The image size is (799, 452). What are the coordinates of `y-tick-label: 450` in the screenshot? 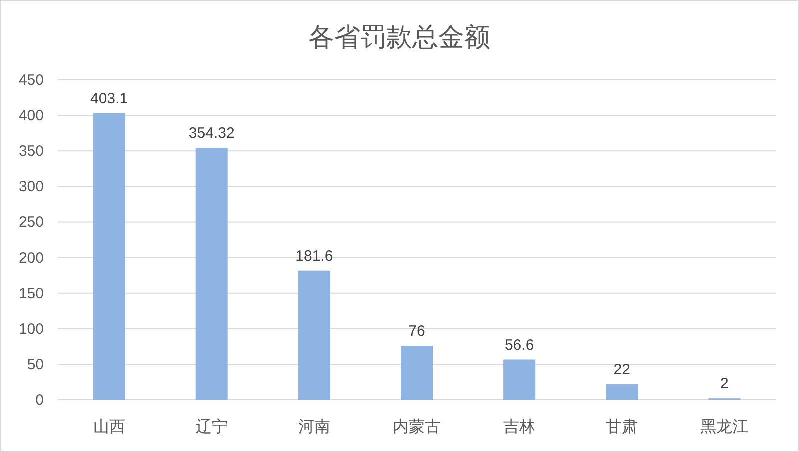 It's located at (31, 80).